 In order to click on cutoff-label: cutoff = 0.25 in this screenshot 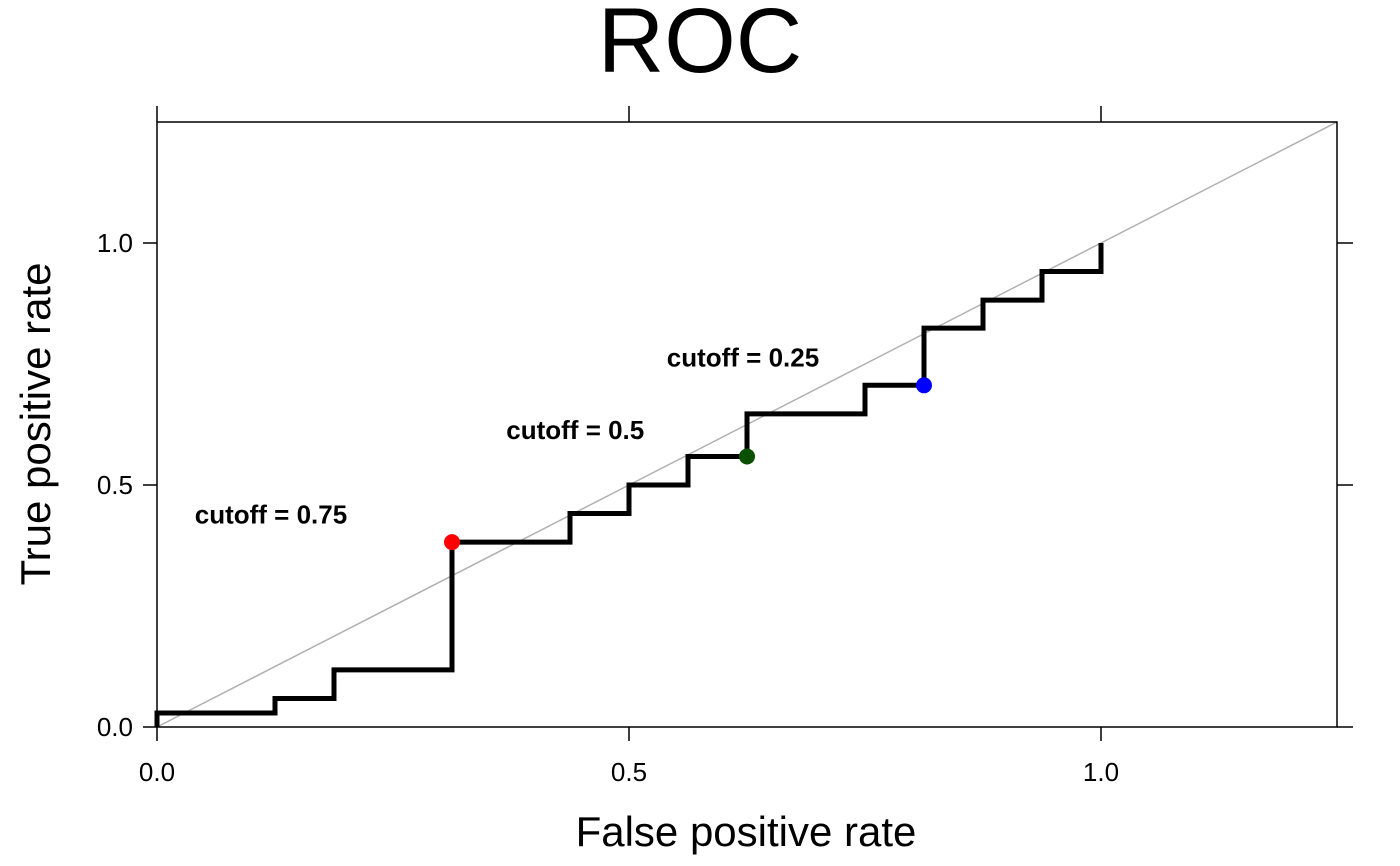, I will do `click(743, 357)`.